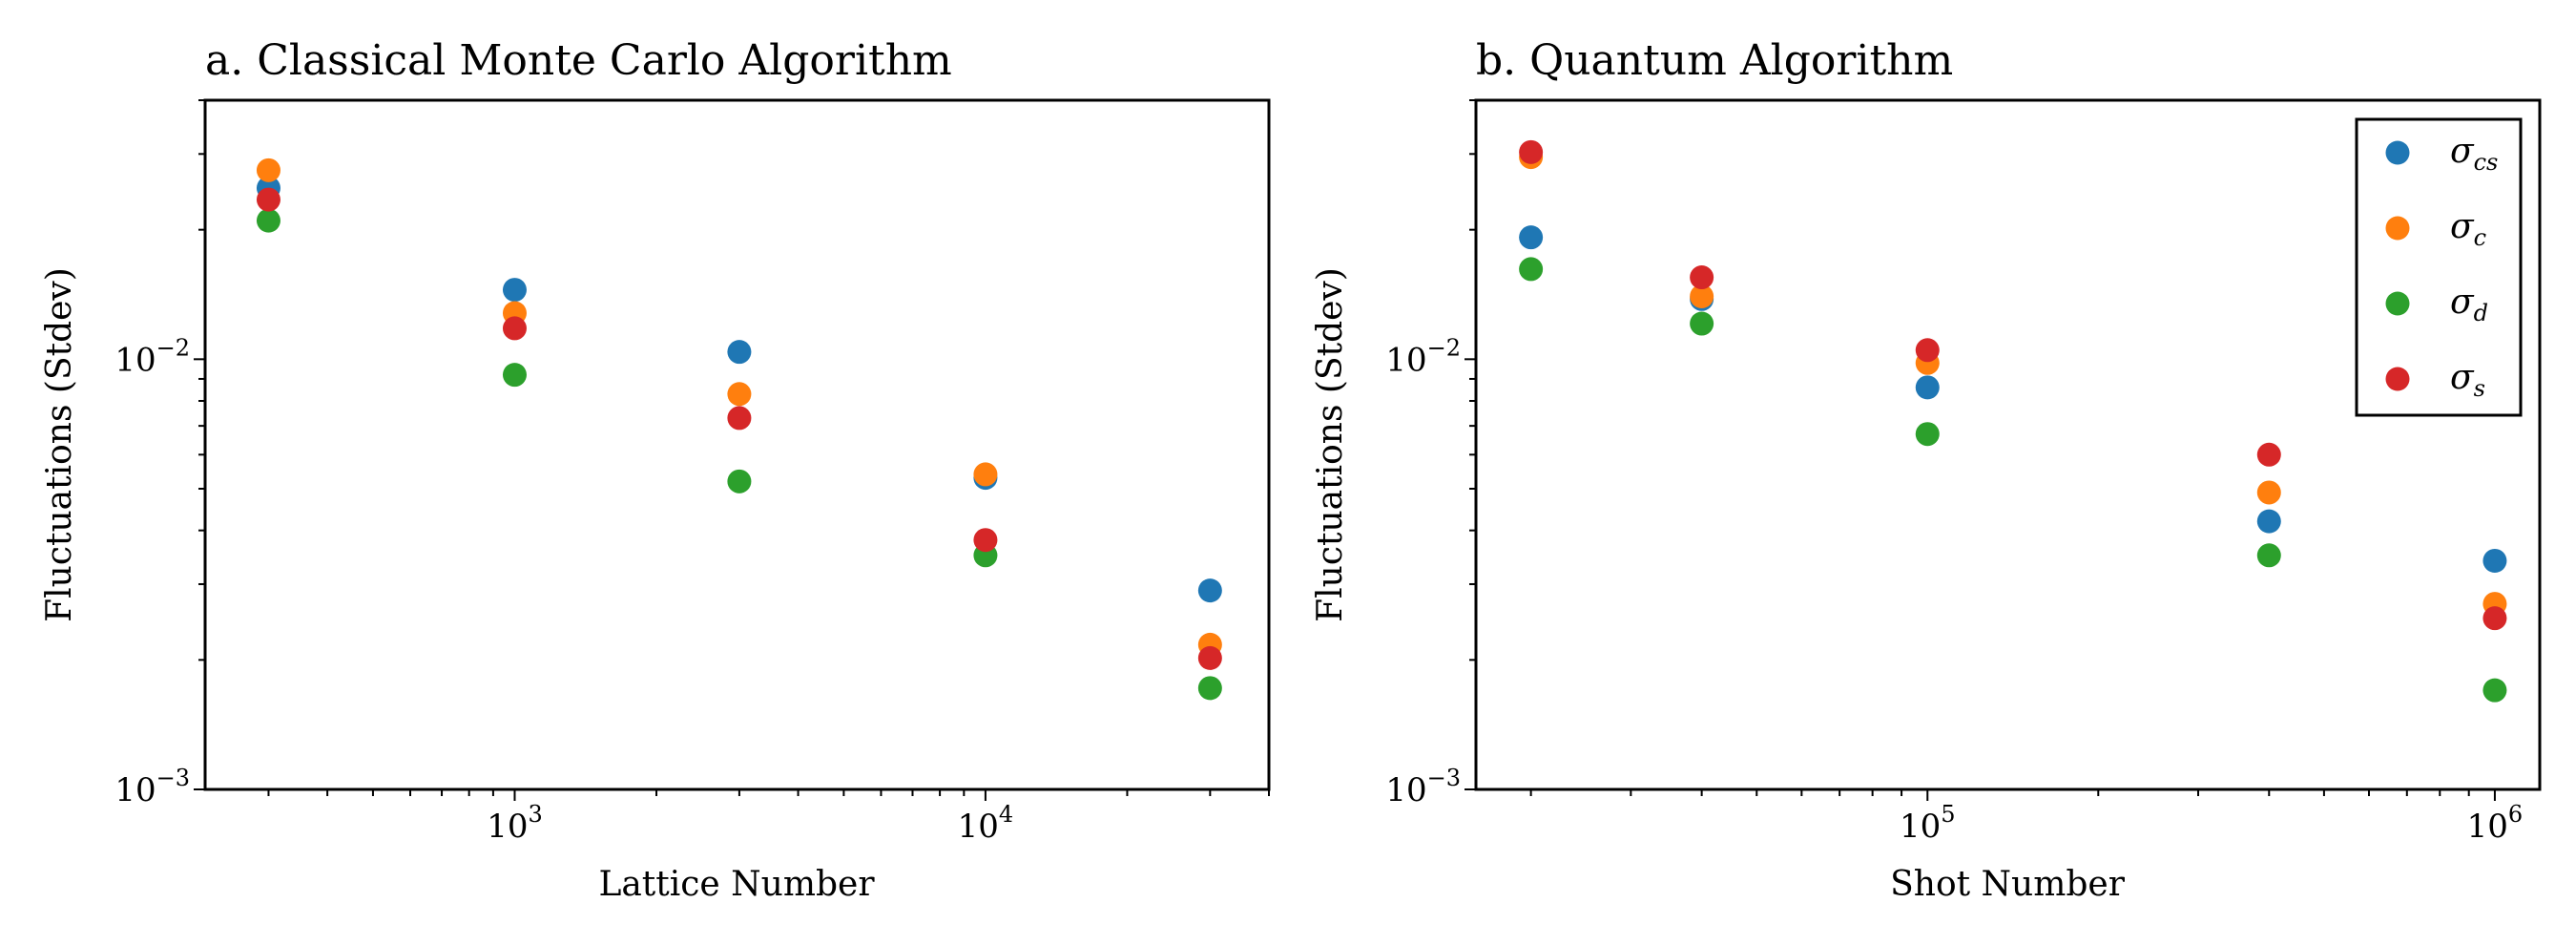 This screenshot has width=2576, height=945. Describe the element at coordinates (2486, 162) in the screenshot. I see `legend-subscript: cs` at that location.